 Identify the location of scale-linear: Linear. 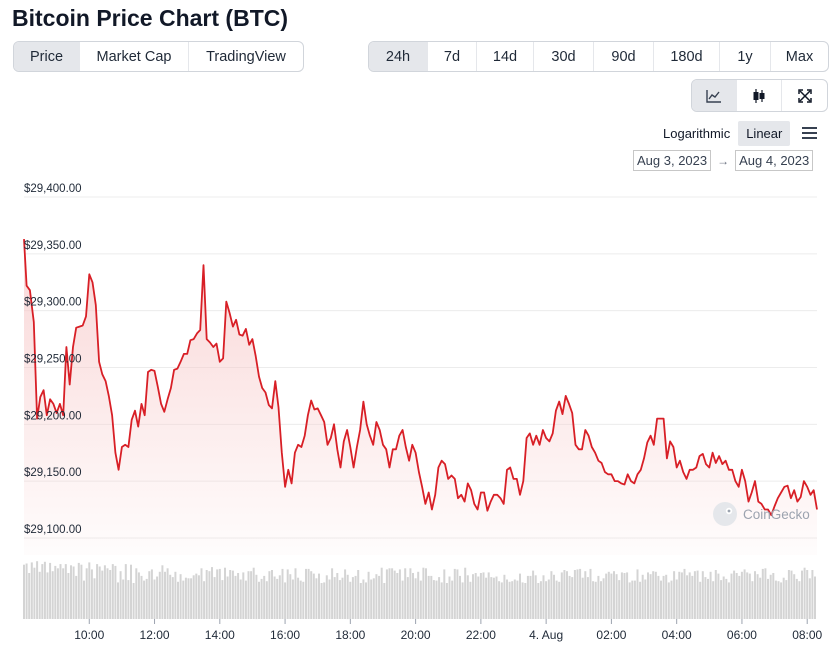
(764, 133).